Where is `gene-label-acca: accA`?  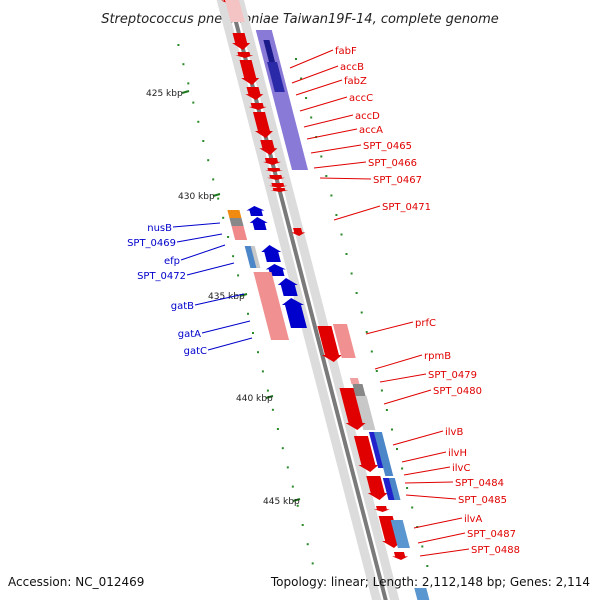
gene-label-acca: accA is located at coordinates (371, 130).